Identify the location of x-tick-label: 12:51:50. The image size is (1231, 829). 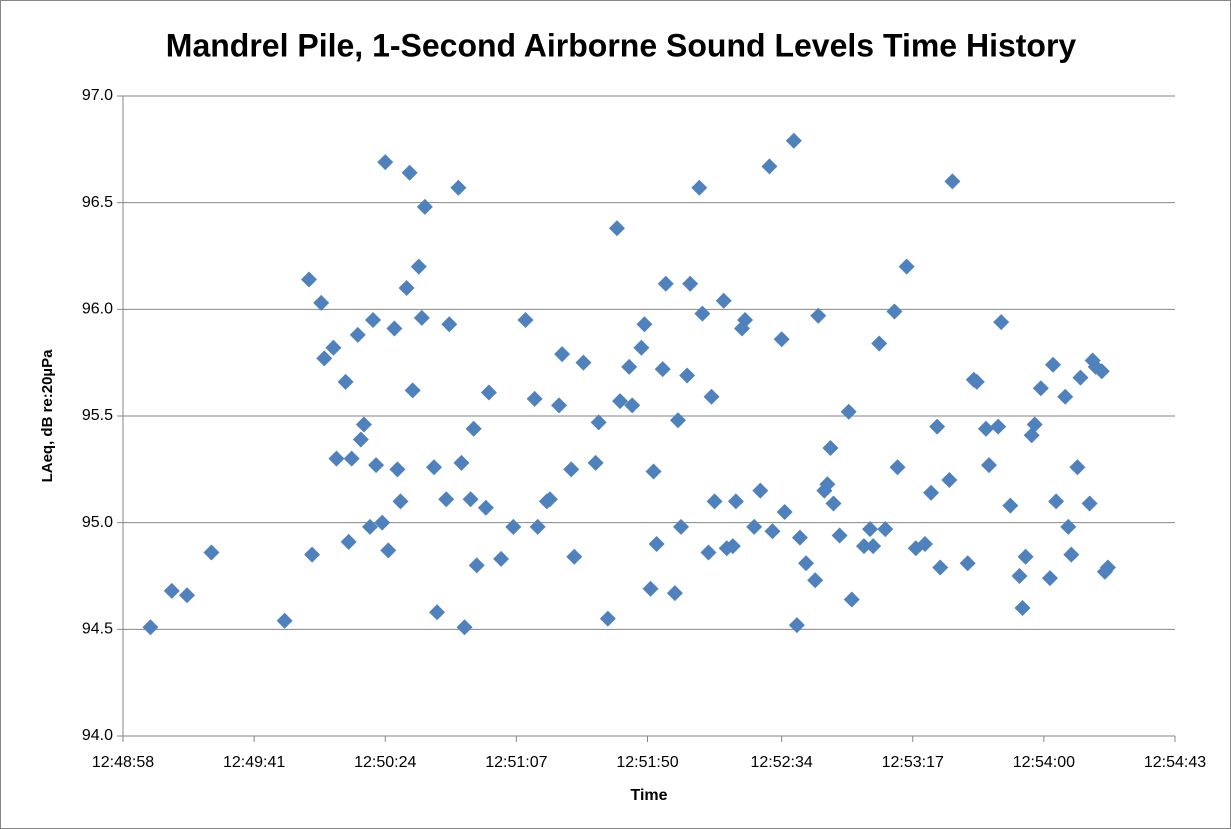
(647, 762).